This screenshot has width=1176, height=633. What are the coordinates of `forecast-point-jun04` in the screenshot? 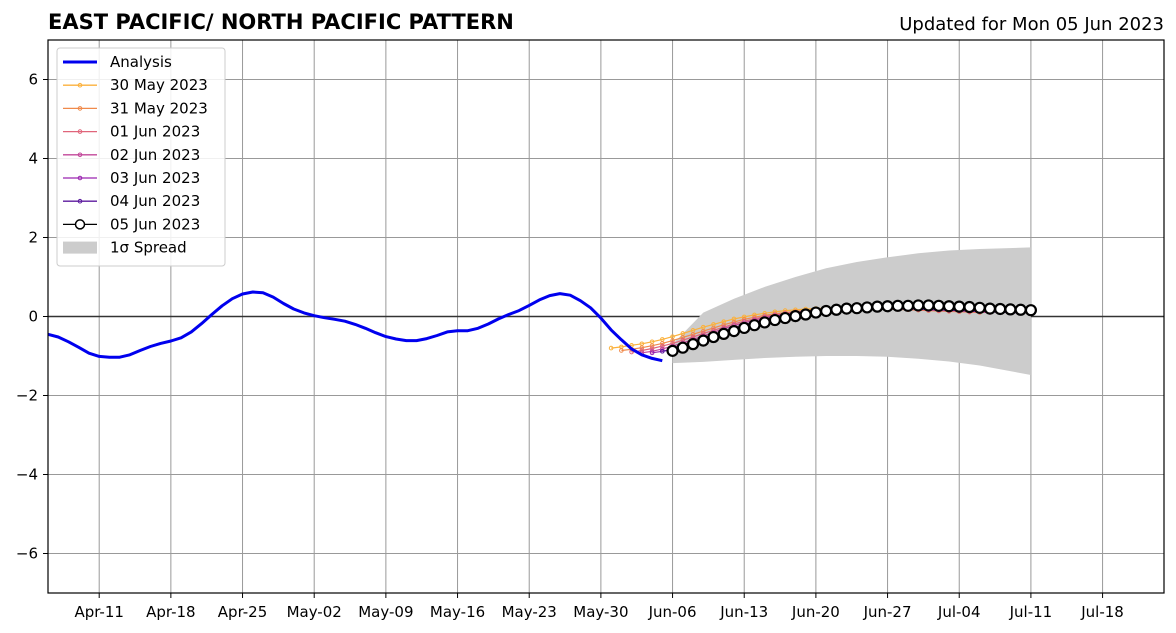 It's located at (662, 351).